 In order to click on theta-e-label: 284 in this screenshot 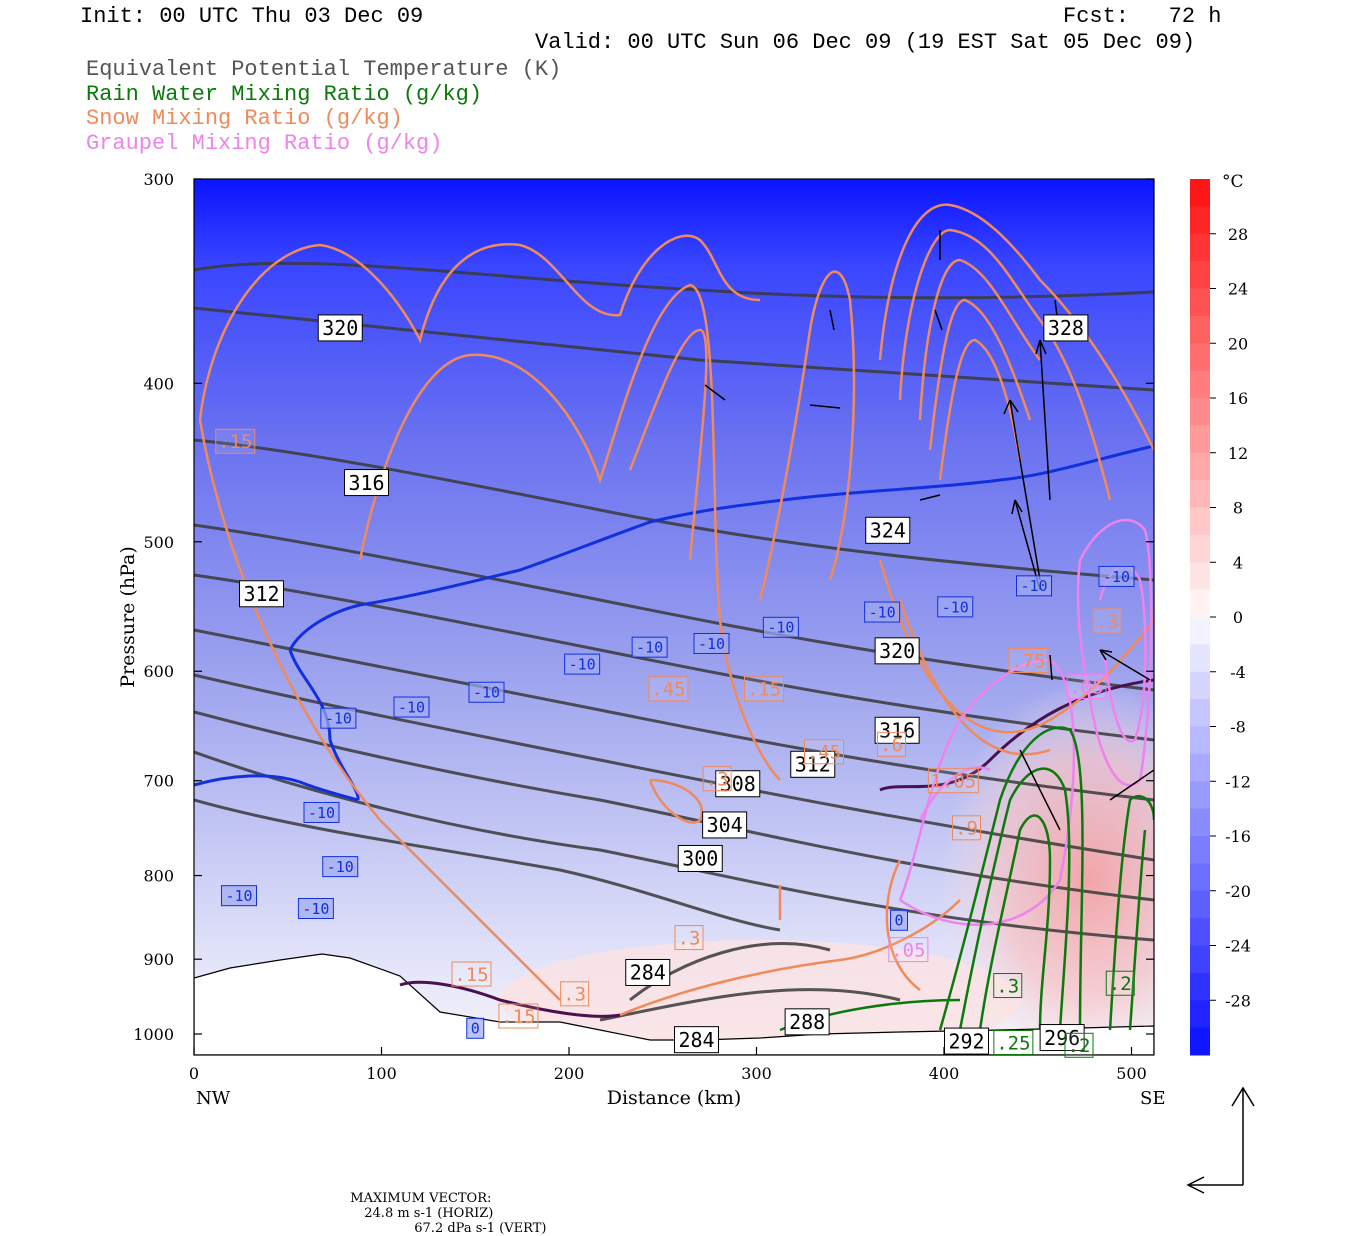, I will do `click(648, 973)`.